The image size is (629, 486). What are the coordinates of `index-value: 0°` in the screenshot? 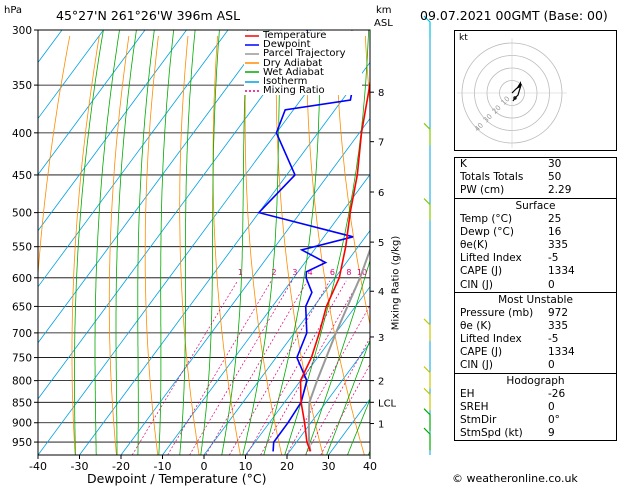 It's located at (554, 420).